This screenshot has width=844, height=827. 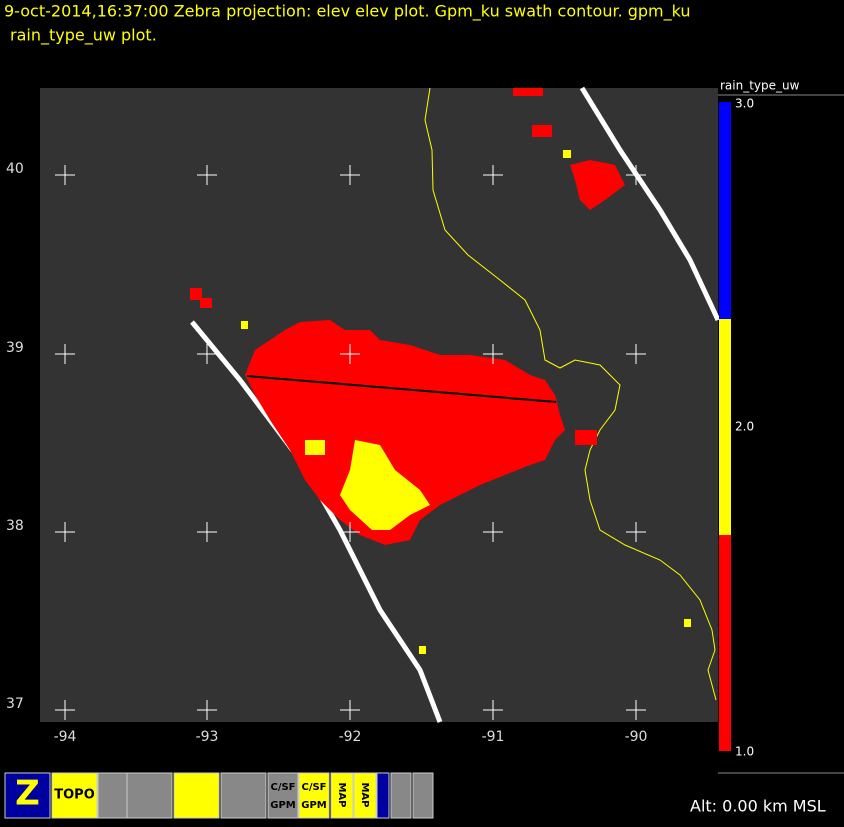 I want to click on header-line: rain_type_uw plot., so click(x=83, y=36).